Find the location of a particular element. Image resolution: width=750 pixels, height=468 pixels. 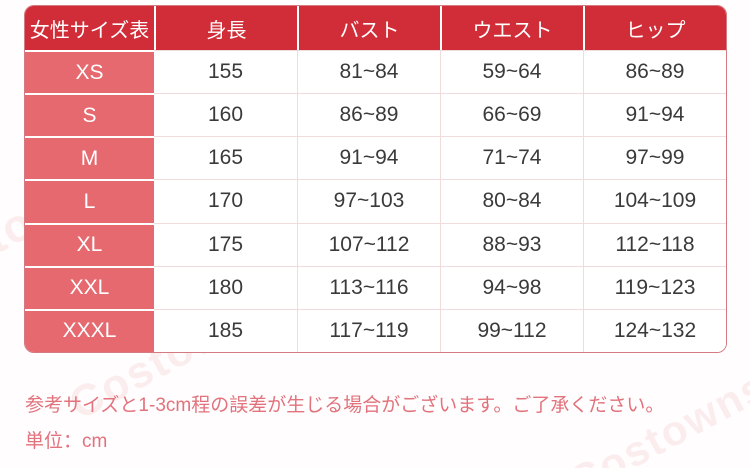

bust-value: 91~94 is located at coordinates (368, 158).